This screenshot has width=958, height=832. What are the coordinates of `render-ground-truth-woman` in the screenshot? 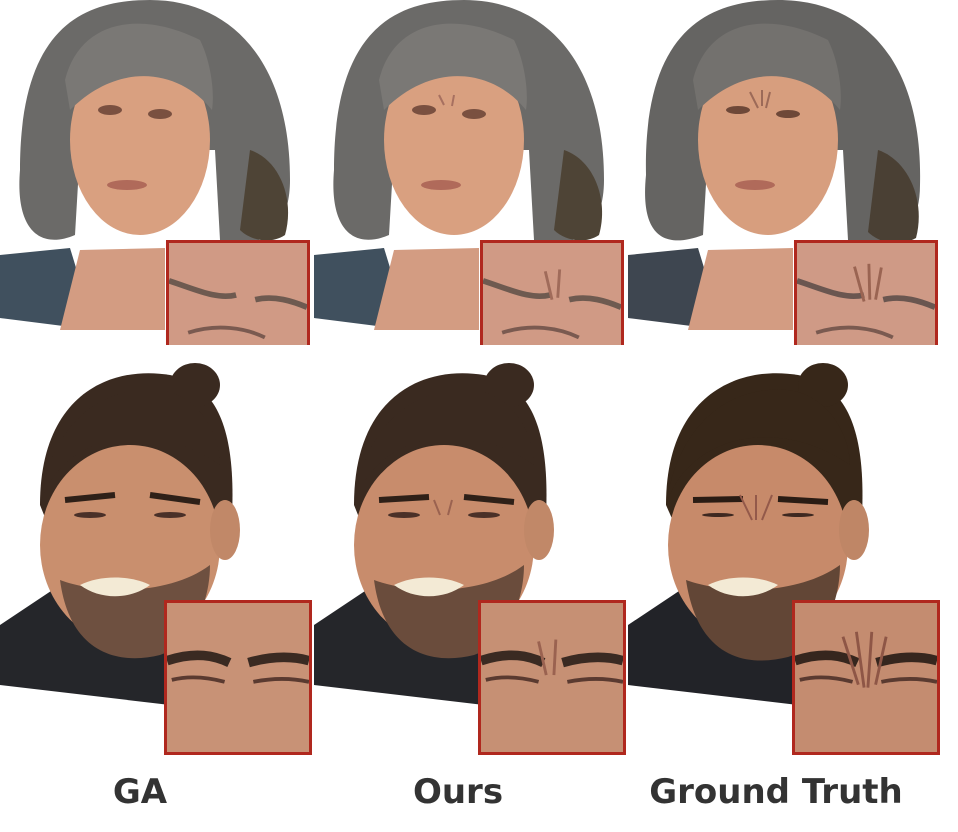 It's located at (784, 172).